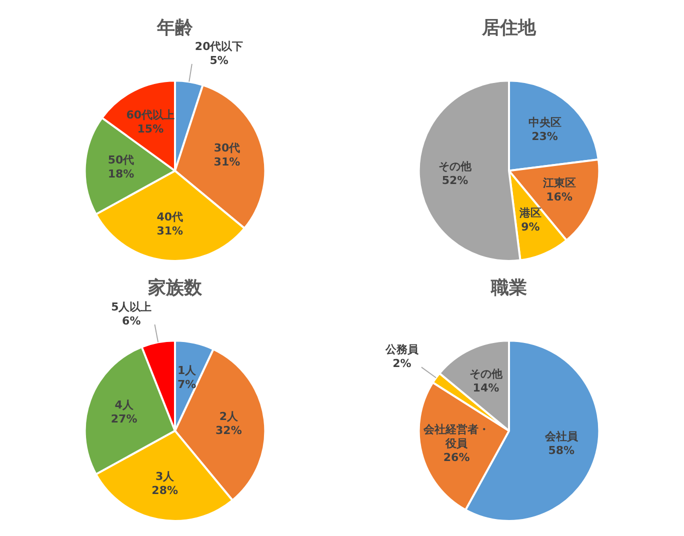 This screenshot has height=536, width=684. I want to click on chart-title: 家族数, so click(175, 287).